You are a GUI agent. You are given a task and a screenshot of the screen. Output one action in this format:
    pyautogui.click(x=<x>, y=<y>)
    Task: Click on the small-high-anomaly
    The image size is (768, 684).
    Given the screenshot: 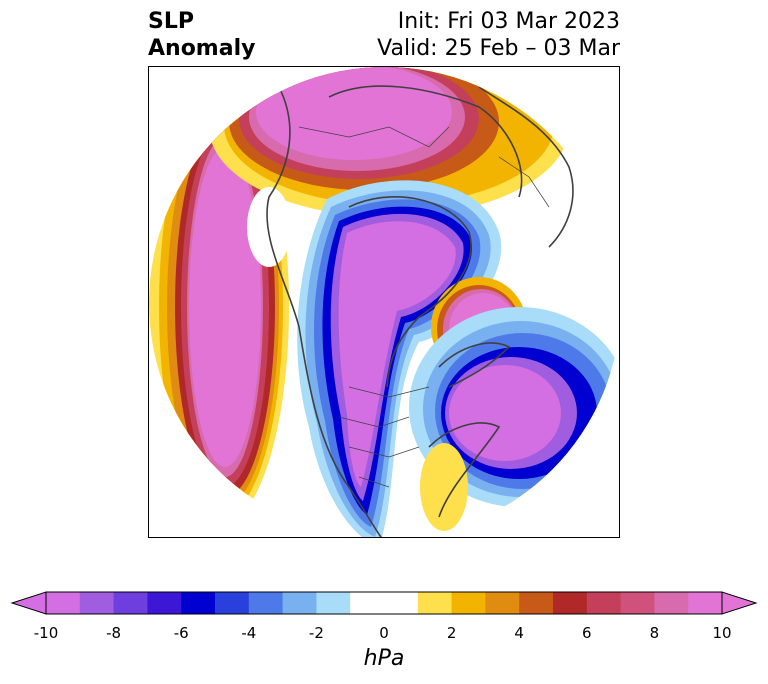 What is the action you would take?
    pyautogui.click(x=444, y=487)
    